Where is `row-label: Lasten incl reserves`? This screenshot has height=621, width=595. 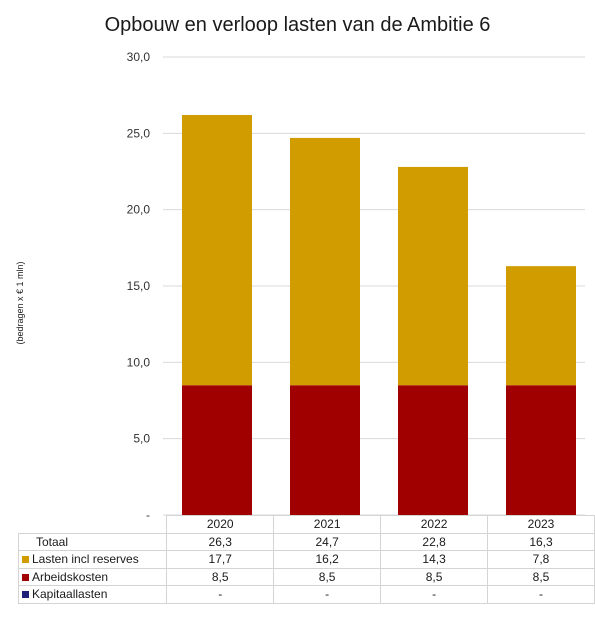 row-label: Lasten incl reserves is located at coordinates (92, 559).